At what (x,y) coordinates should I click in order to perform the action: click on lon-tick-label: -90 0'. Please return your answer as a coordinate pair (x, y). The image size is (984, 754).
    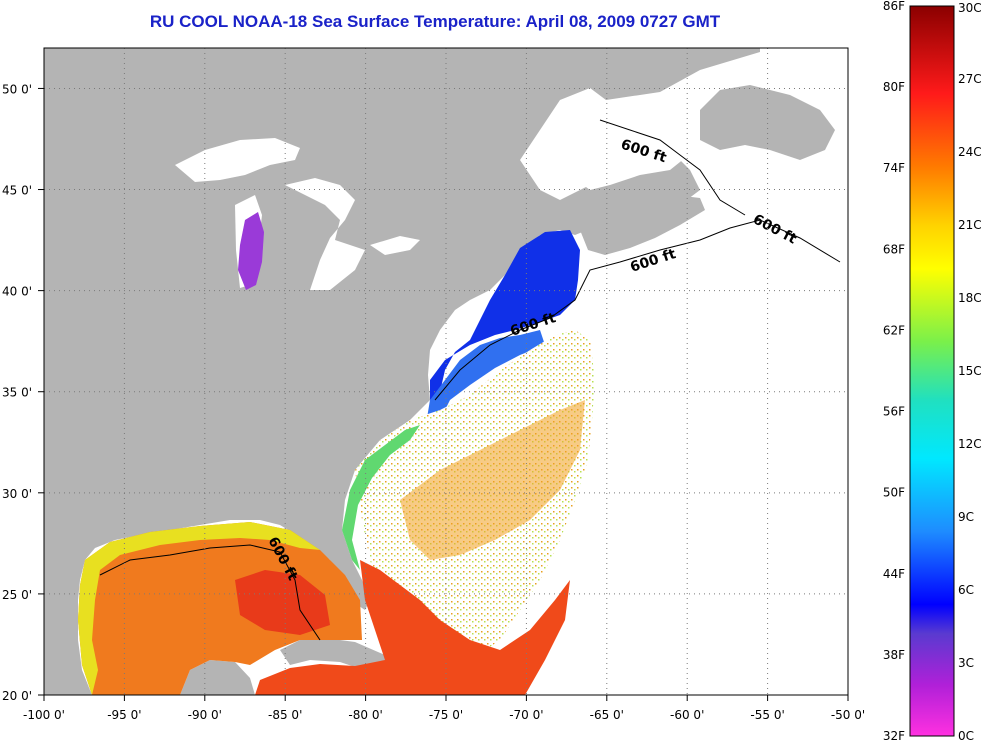
    Looking at the image, I should click on (205, 715).